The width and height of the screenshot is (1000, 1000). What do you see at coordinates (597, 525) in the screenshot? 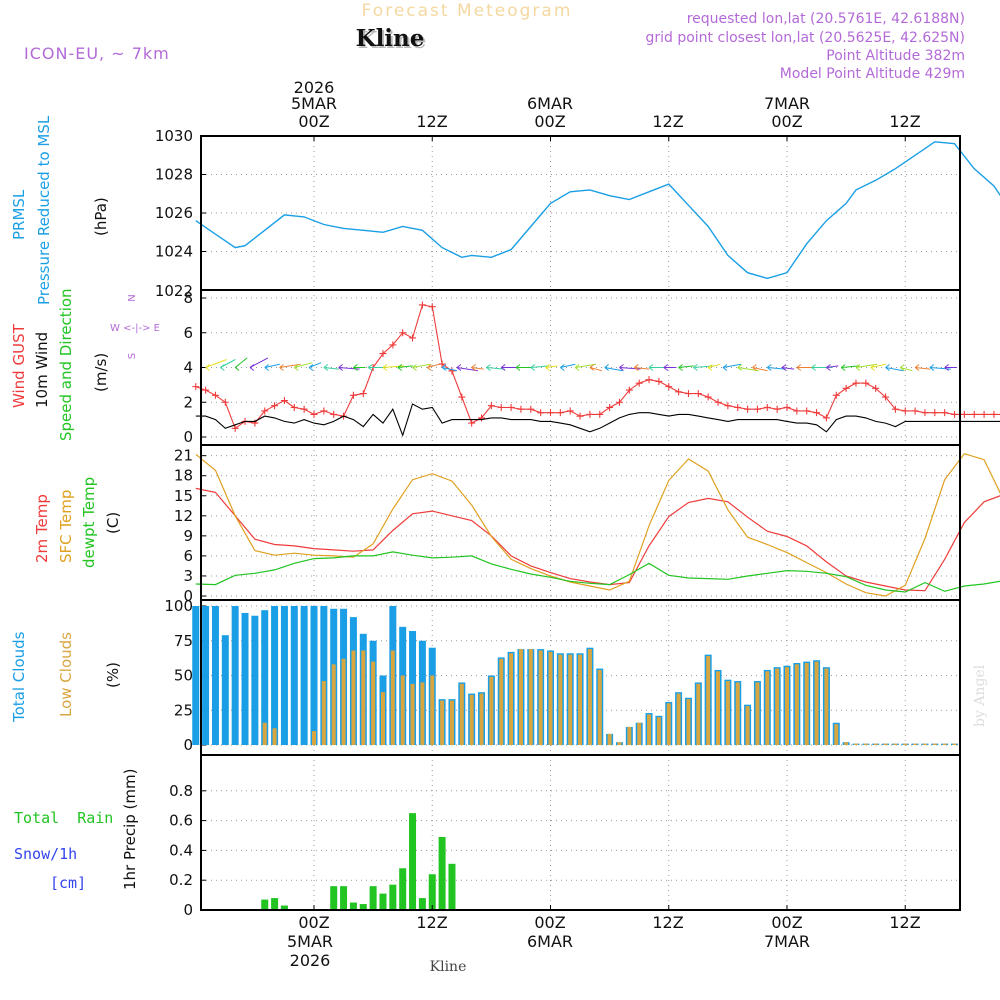
I see `sfc-temp-line` at bounding box center [597, 525].